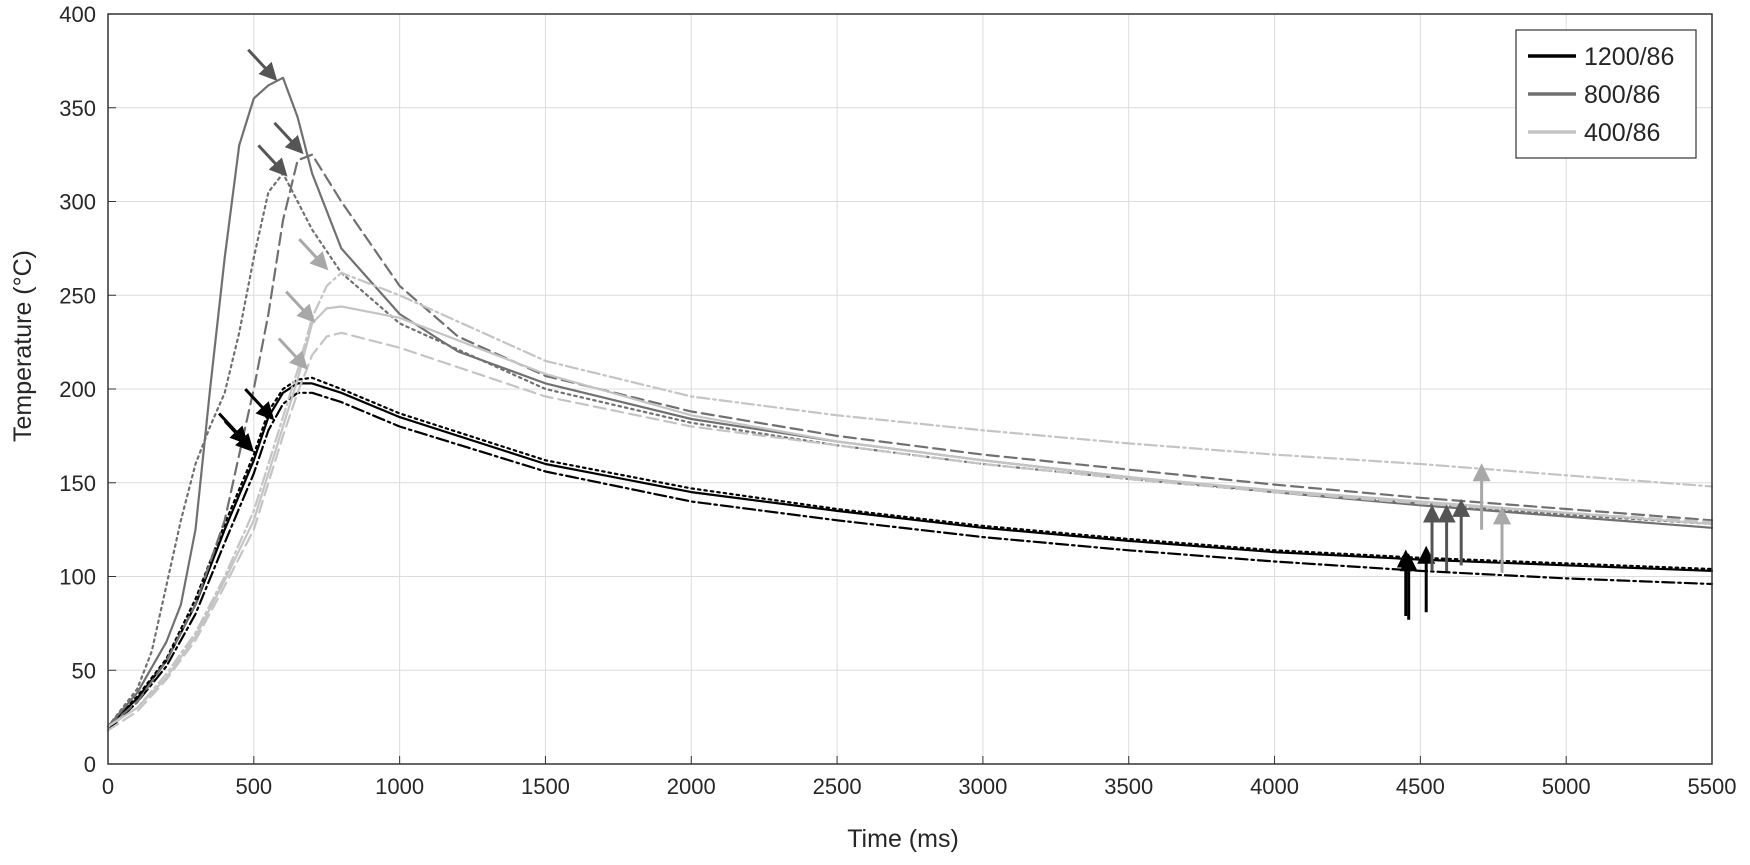  Describe the element at coordinates (84, 670) in the screenshot. I see `y-tick-label: 50` at that location.